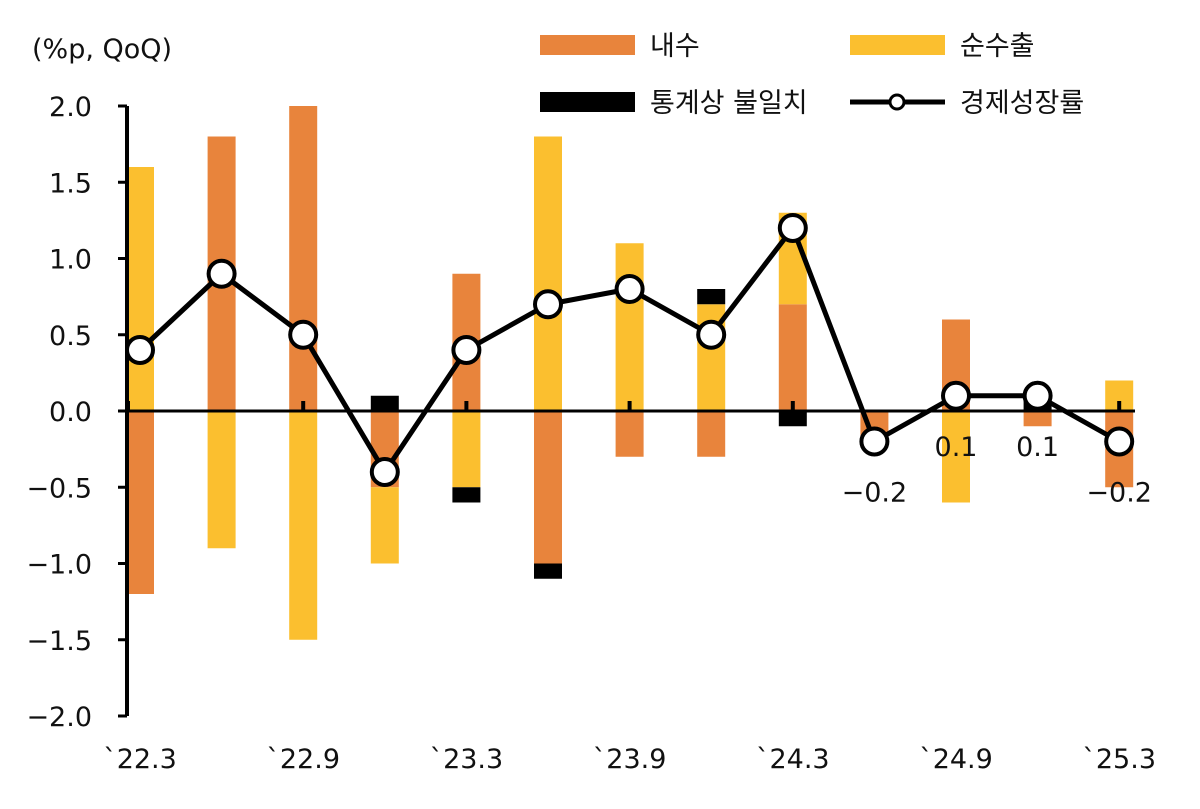 The height and width of the screenshot is (809, 1200). Describe the element at coordinates (303, 525) in the screenshot. I see `bar-순수출-`22.9` at that location.